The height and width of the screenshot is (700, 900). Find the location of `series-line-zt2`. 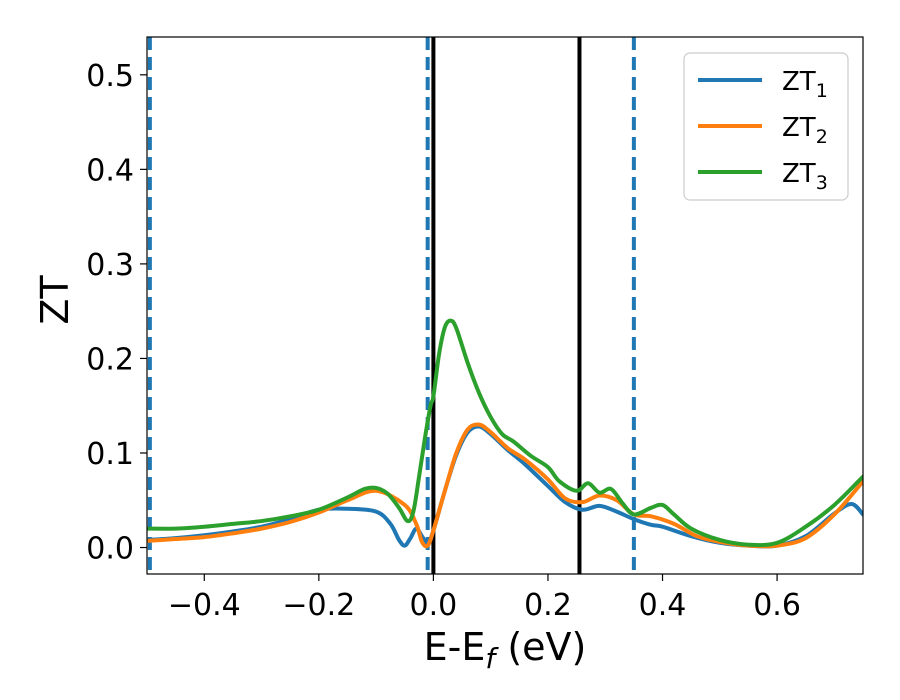

series-line-zt2 is located at coordinates (505, 485).